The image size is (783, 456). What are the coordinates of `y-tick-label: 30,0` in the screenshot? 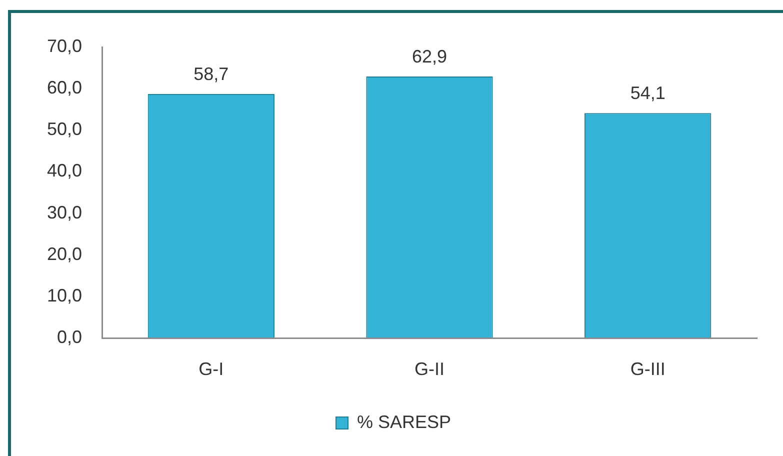 It's located at (64, 212).